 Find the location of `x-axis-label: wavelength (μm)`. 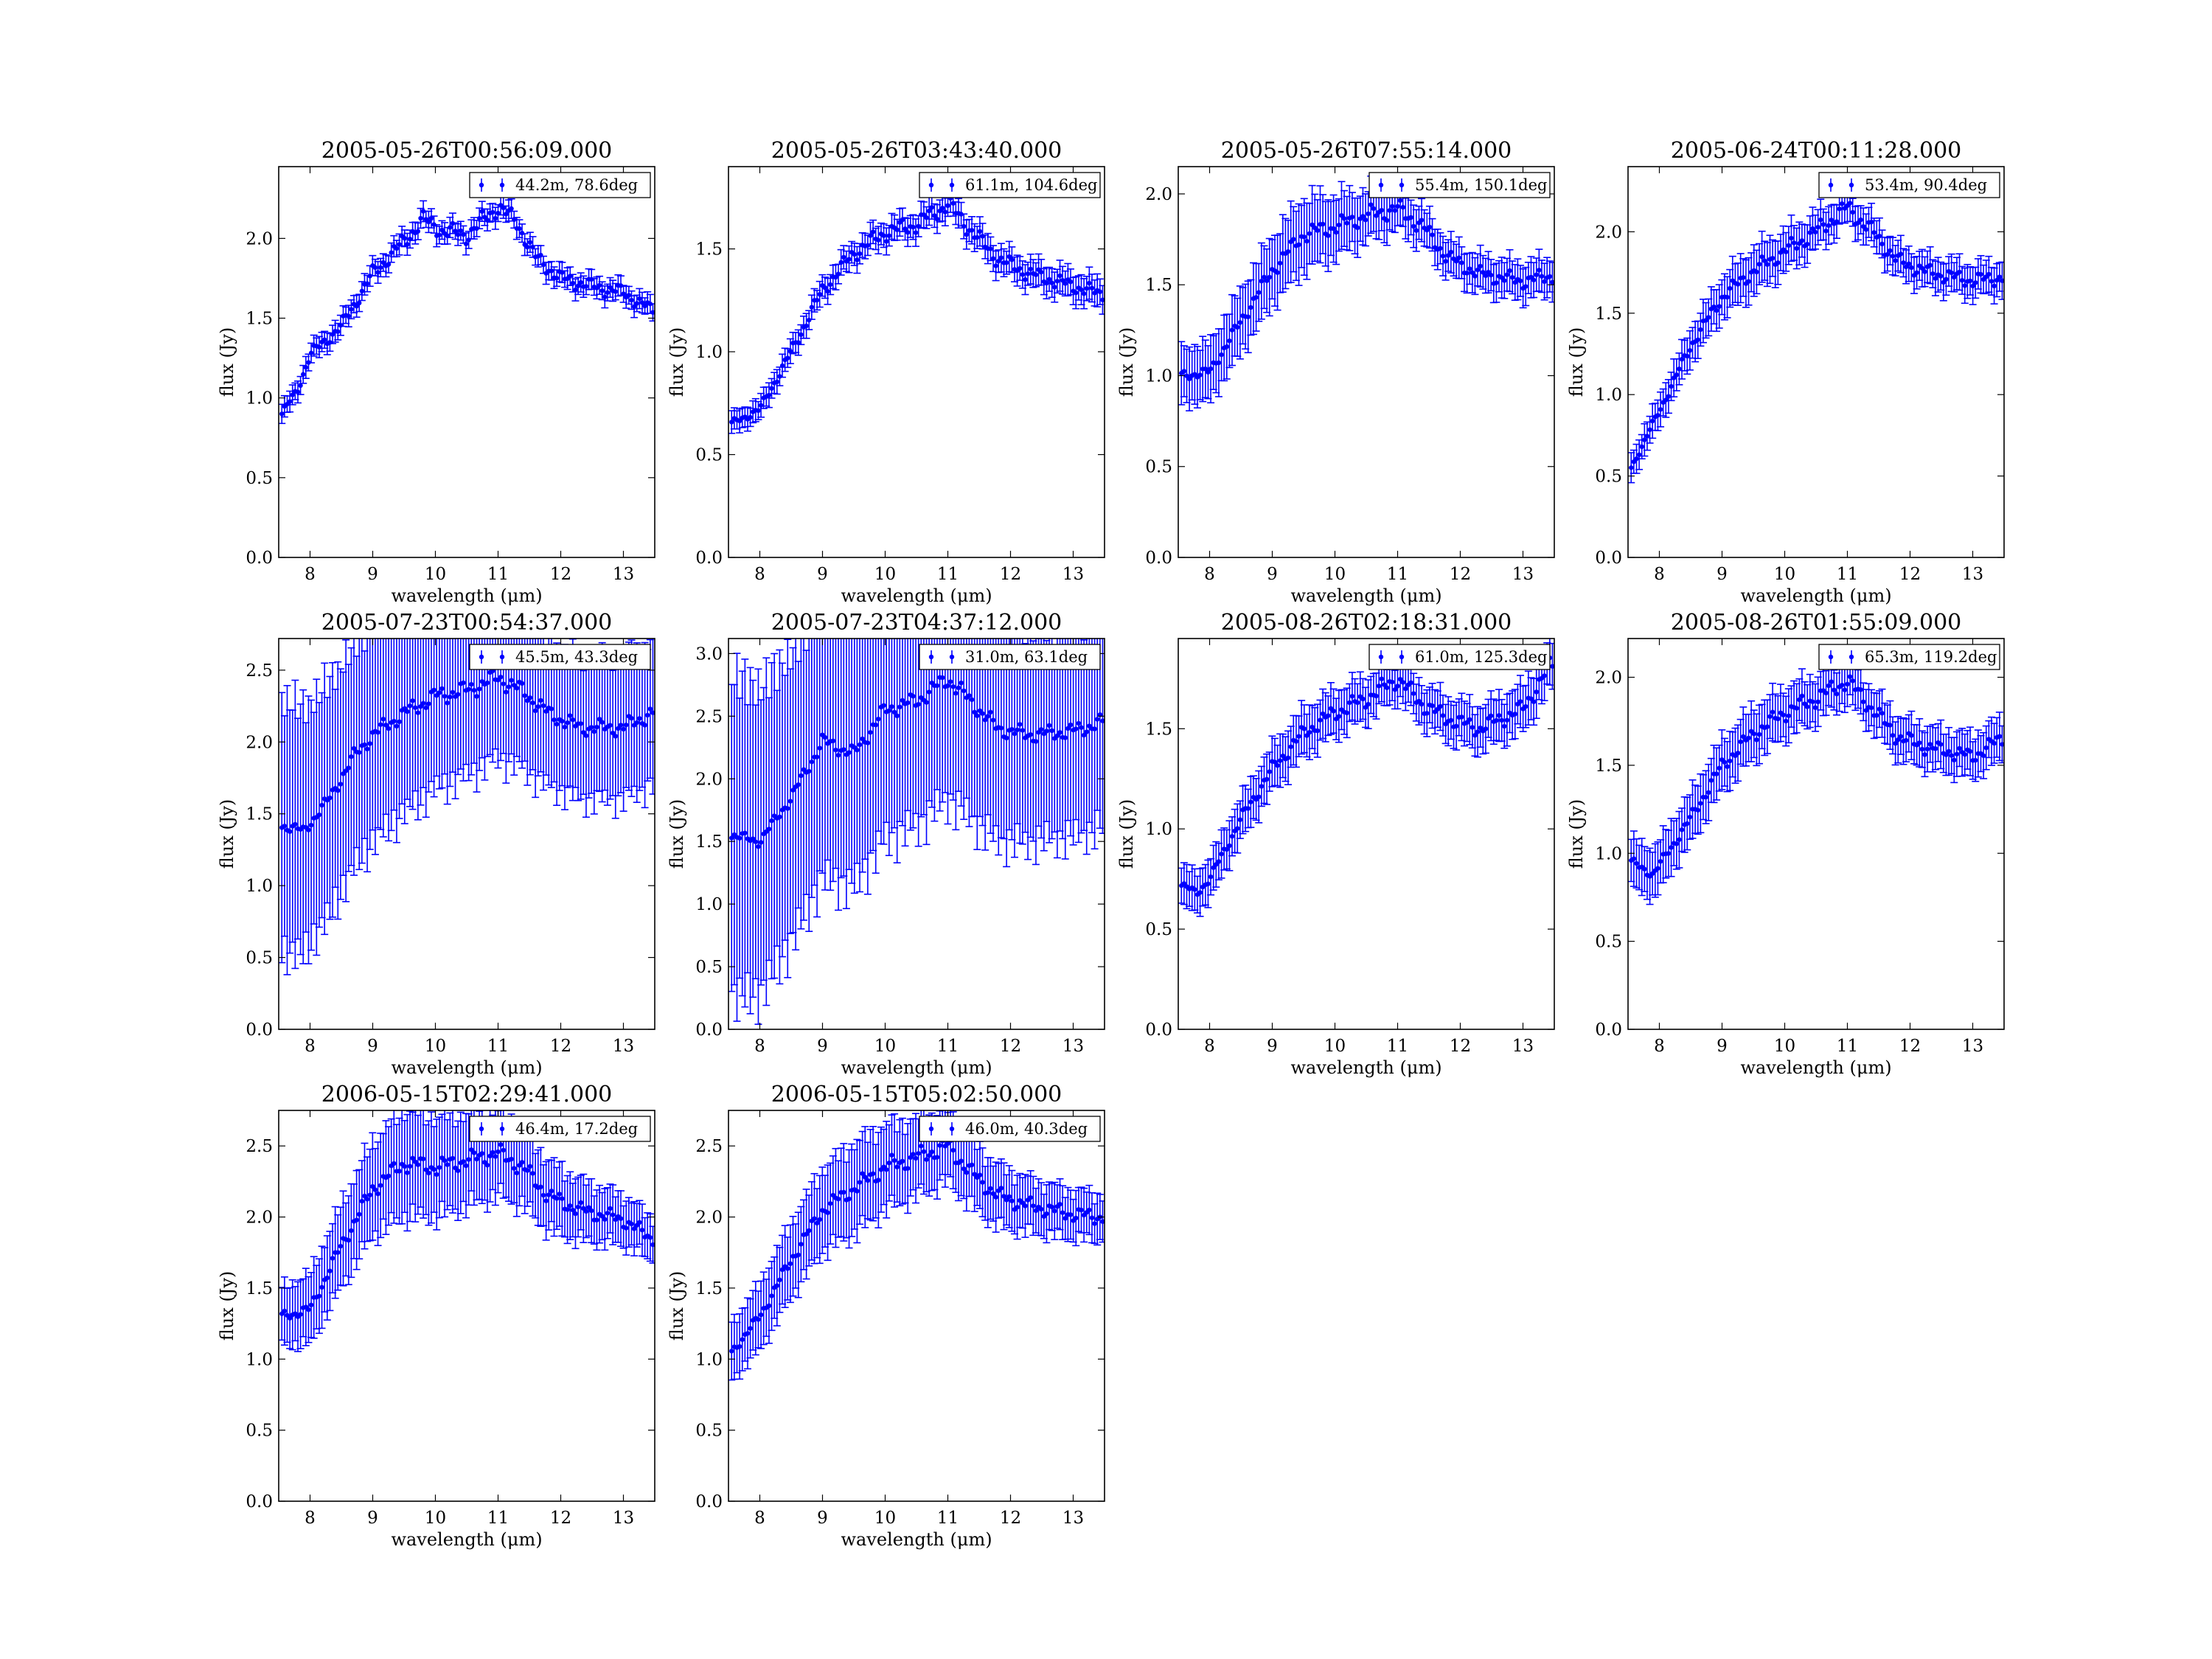

x-axis-label: wavelength (μm) is located at coordinates (1365, 595).